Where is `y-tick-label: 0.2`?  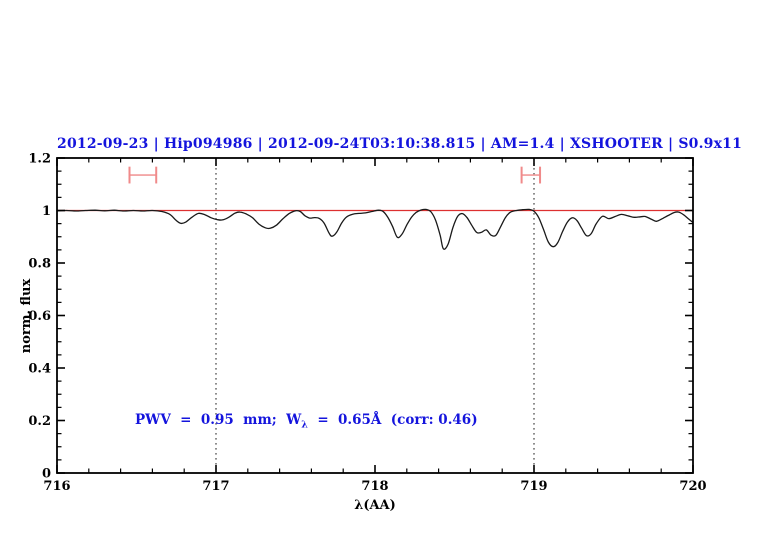
y-tick-label: 0.2 is located at coordinates (39, 421).